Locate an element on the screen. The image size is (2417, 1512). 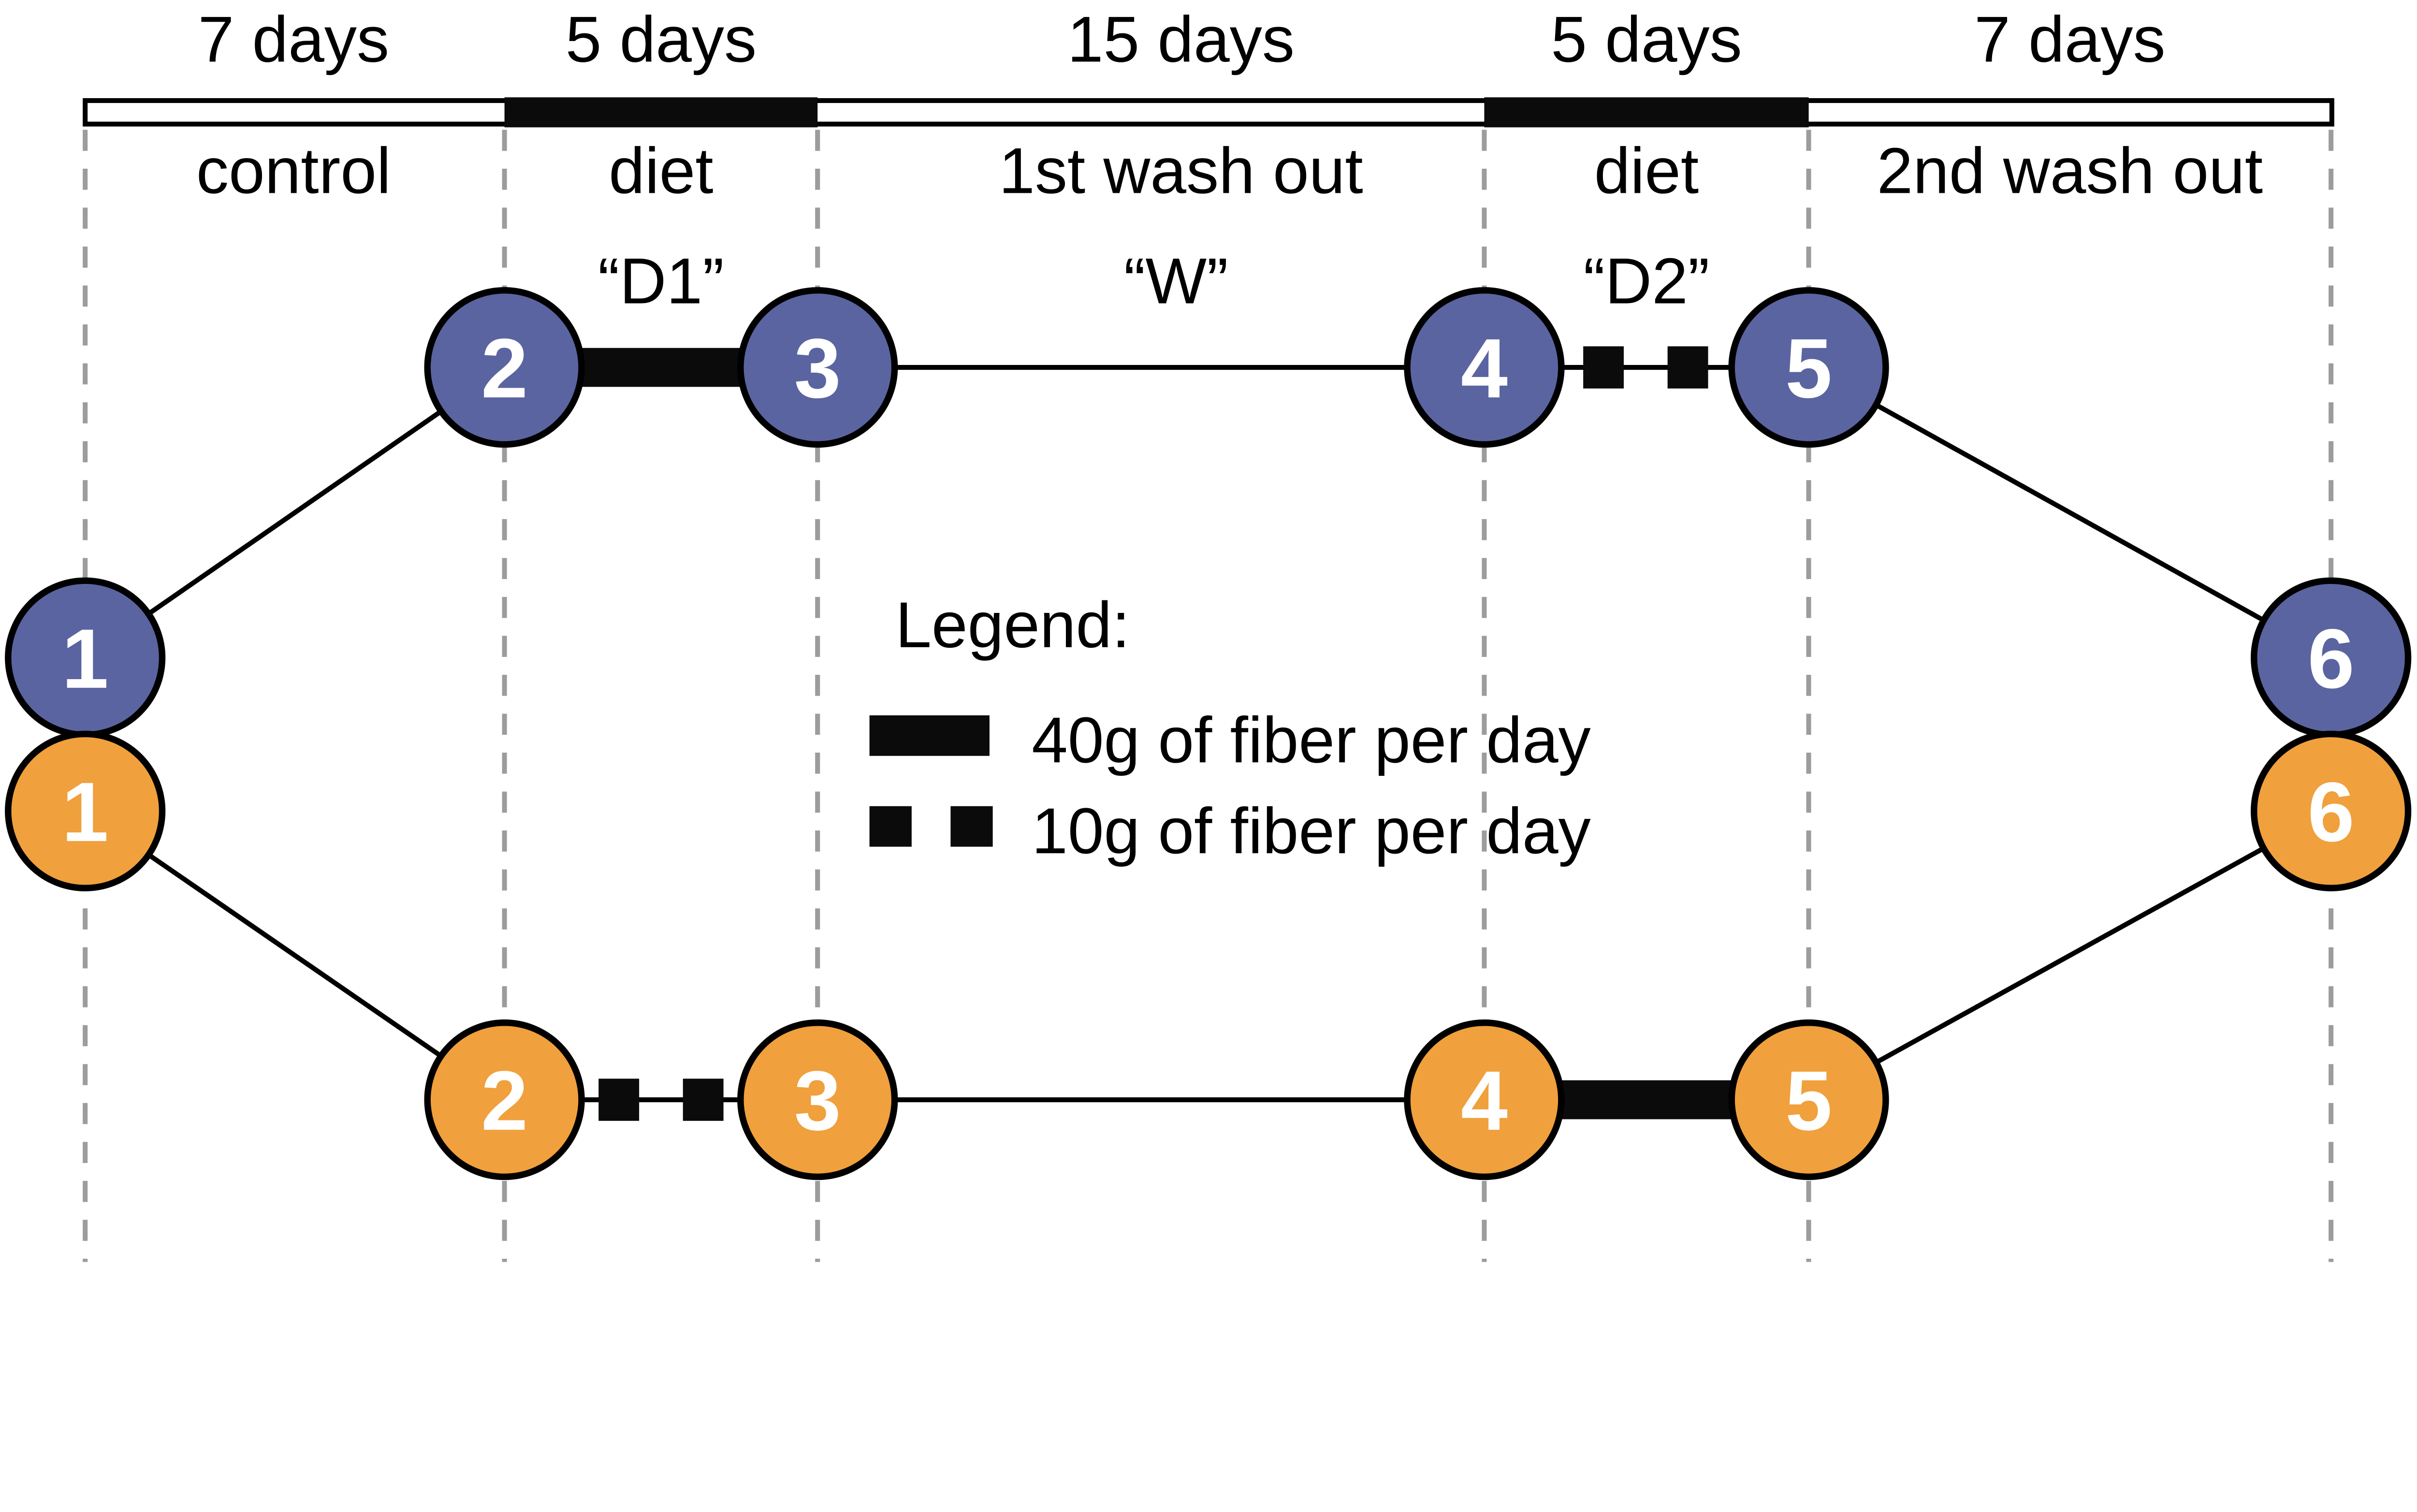
phase-label-washout2: 2nd wash out is located at coordinates (2070, 170).